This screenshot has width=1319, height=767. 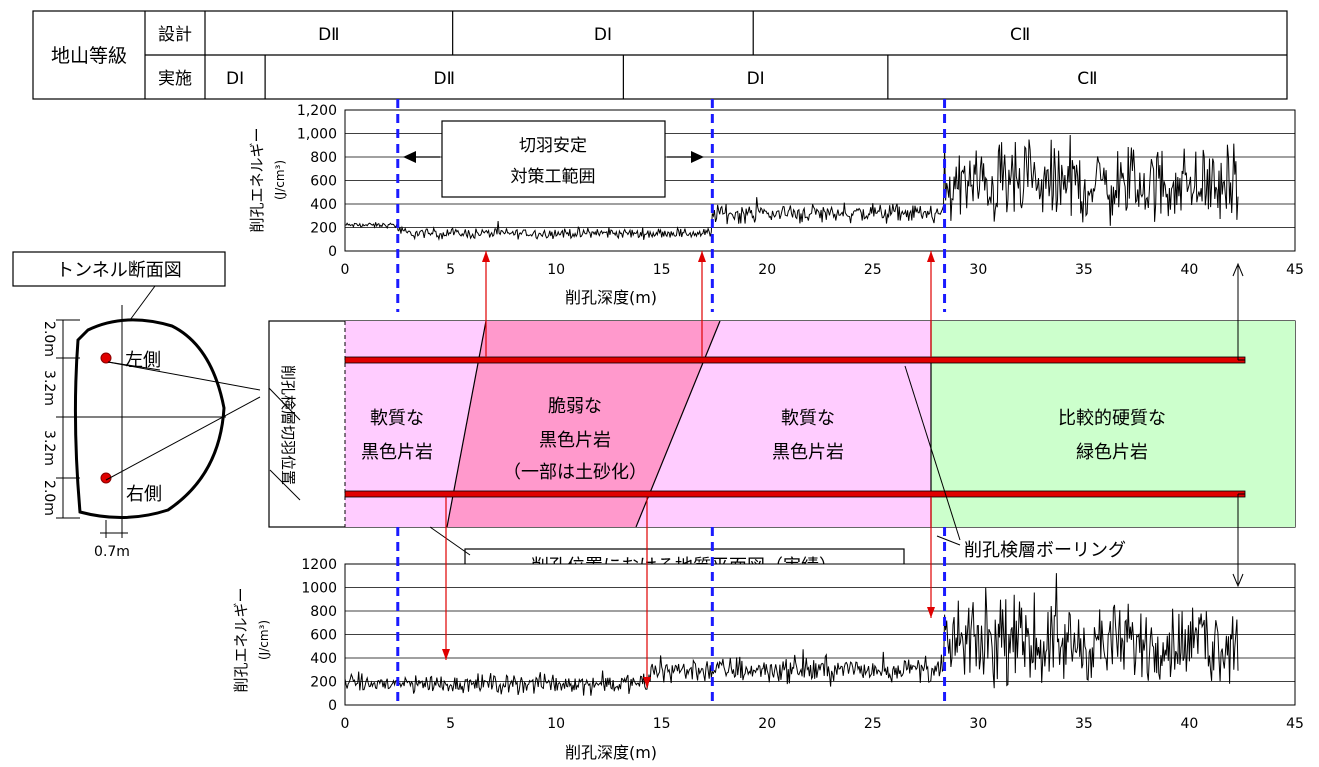 What do you see at coordinates (978, 724) in the screenshot?
I see `bottom-chart-xtick-30: 30` at bounding box center [978, 724].